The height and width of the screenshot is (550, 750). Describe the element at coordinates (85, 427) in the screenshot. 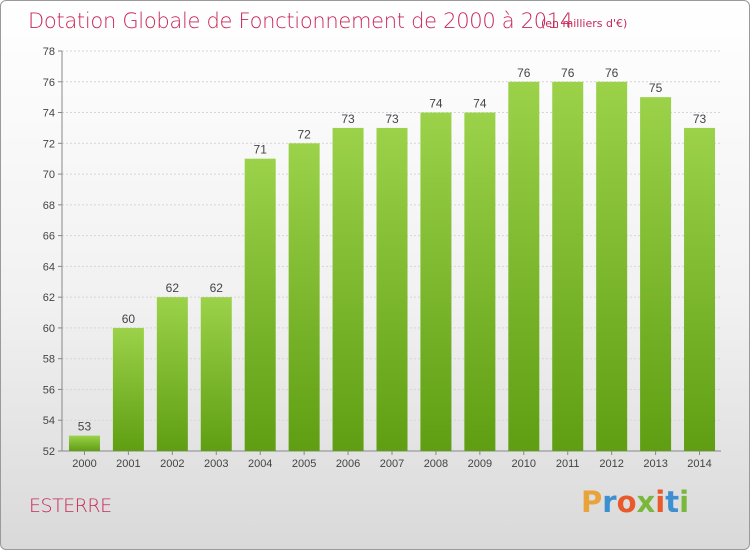

I see `data-label-2000: 53` at that location.